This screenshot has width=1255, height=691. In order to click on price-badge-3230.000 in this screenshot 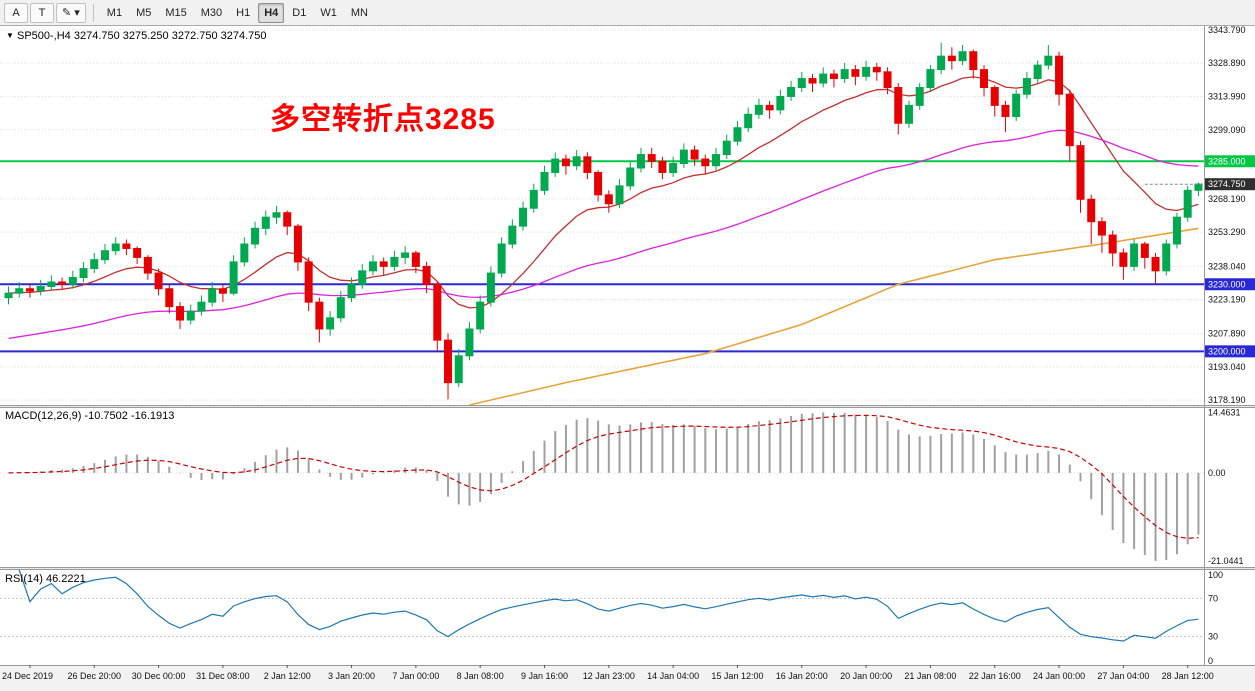, I will do `click(1230, 284)`.